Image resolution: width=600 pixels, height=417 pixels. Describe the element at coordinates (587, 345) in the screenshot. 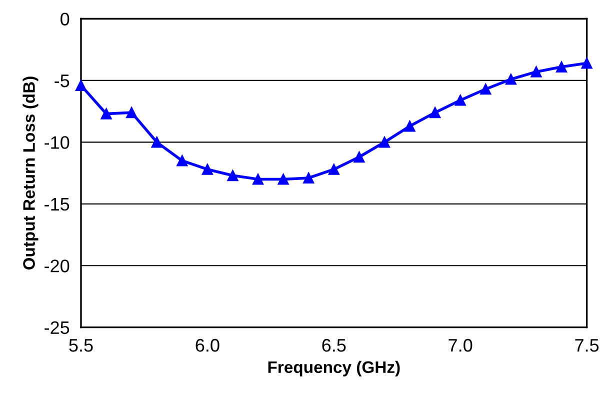

I see `x-tick-label: 7.5` at that location.